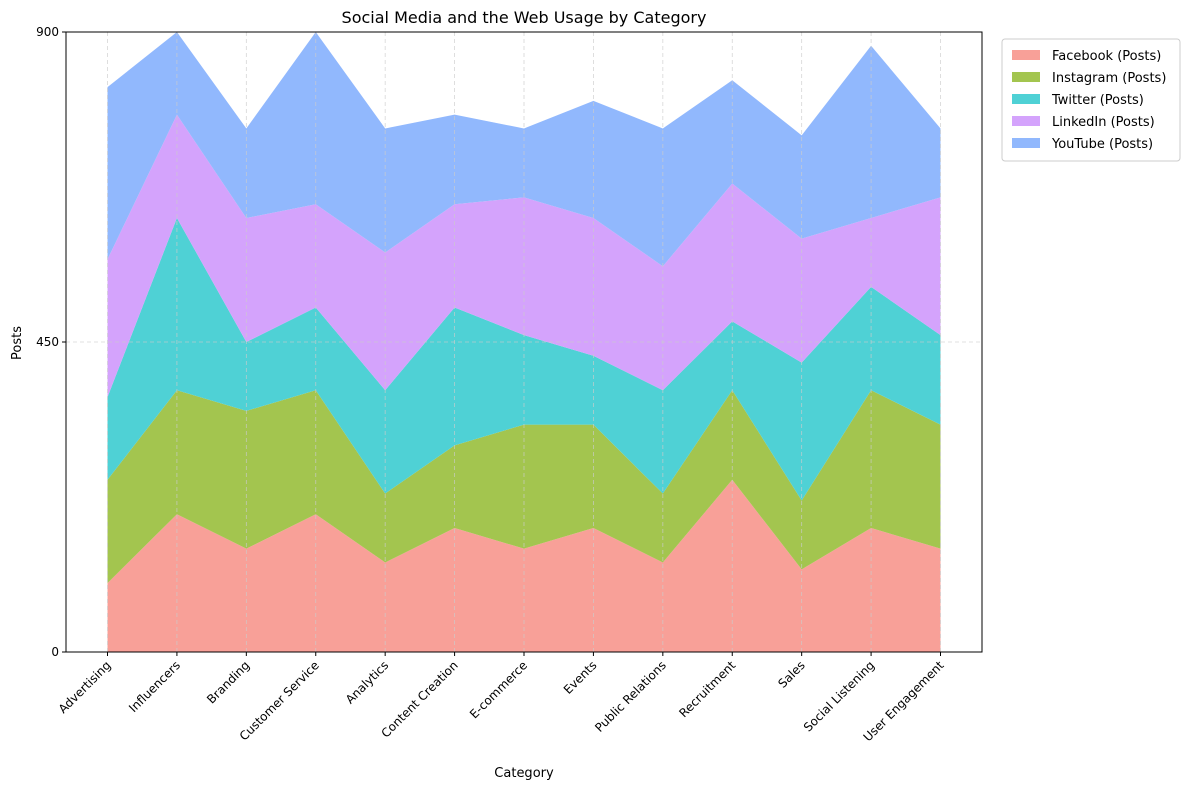 The width and height of the screenshot is (1189, 790). What do you see at coordinates (524, 773) in the screenshot?
I see `x-axis-label: Category` at bounding box center [524, 773].